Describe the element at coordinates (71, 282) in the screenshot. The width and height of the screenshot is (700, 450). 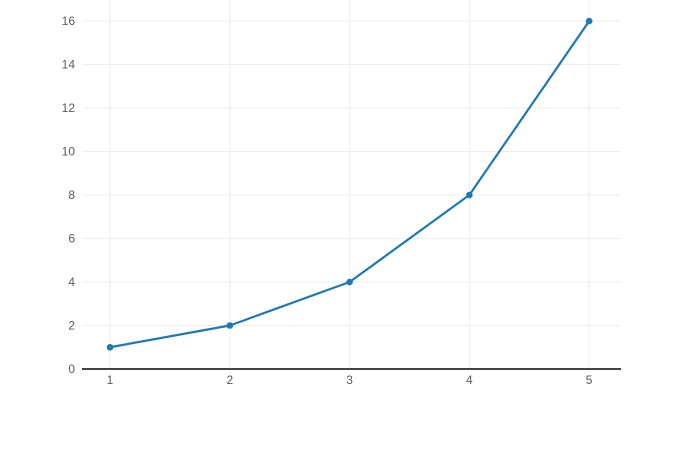
I see `y-tick-label: 4` at that location.